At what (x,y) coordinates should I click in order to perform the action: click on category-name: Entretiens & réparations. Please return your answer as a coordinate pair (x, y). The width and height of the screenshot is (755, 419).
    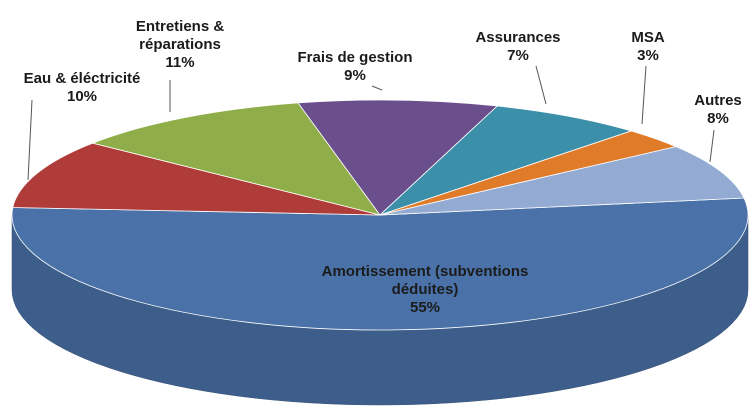
    Looking at the image, I should click on (180, 35).